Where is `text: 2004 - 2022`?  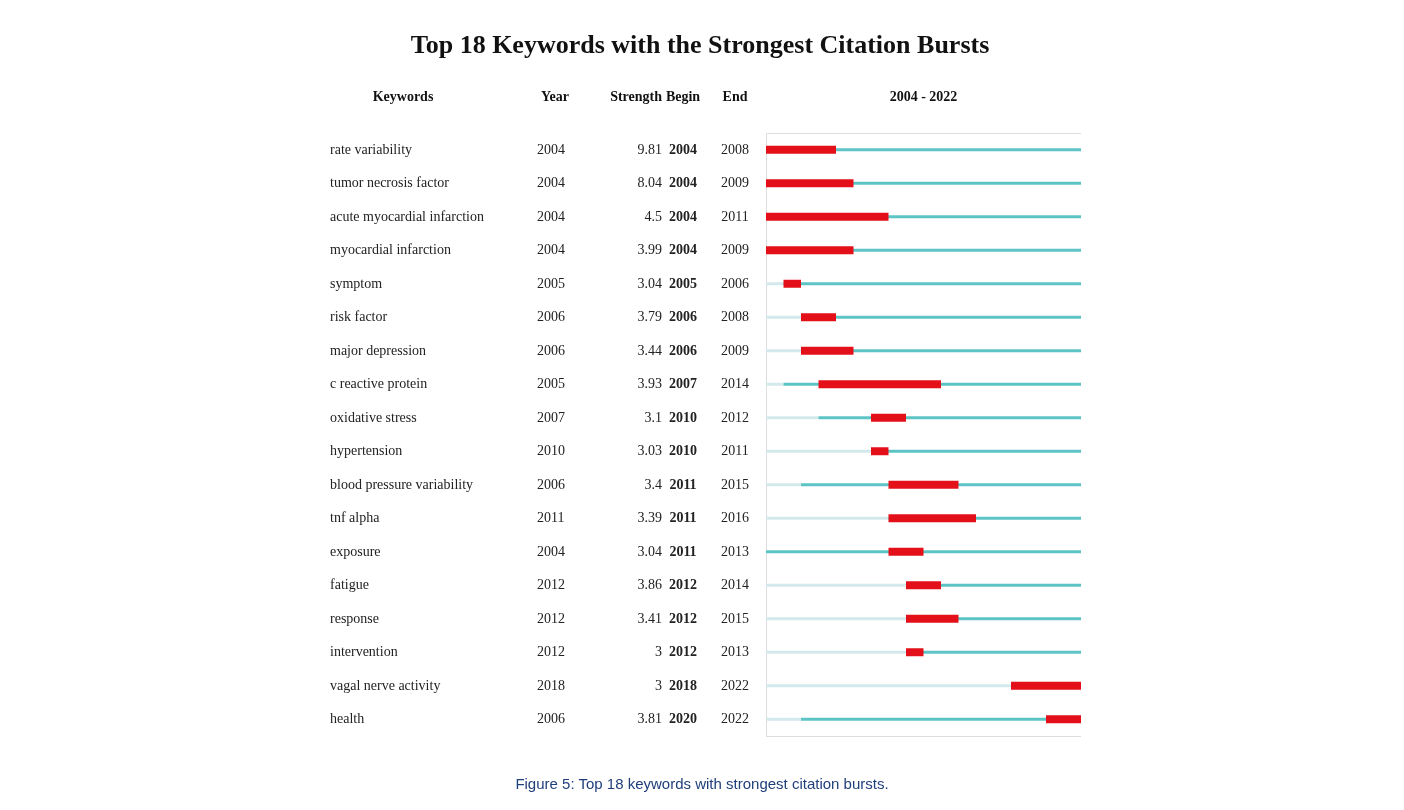 text: 2004 - 2022 is located at coordinates (923, 96).